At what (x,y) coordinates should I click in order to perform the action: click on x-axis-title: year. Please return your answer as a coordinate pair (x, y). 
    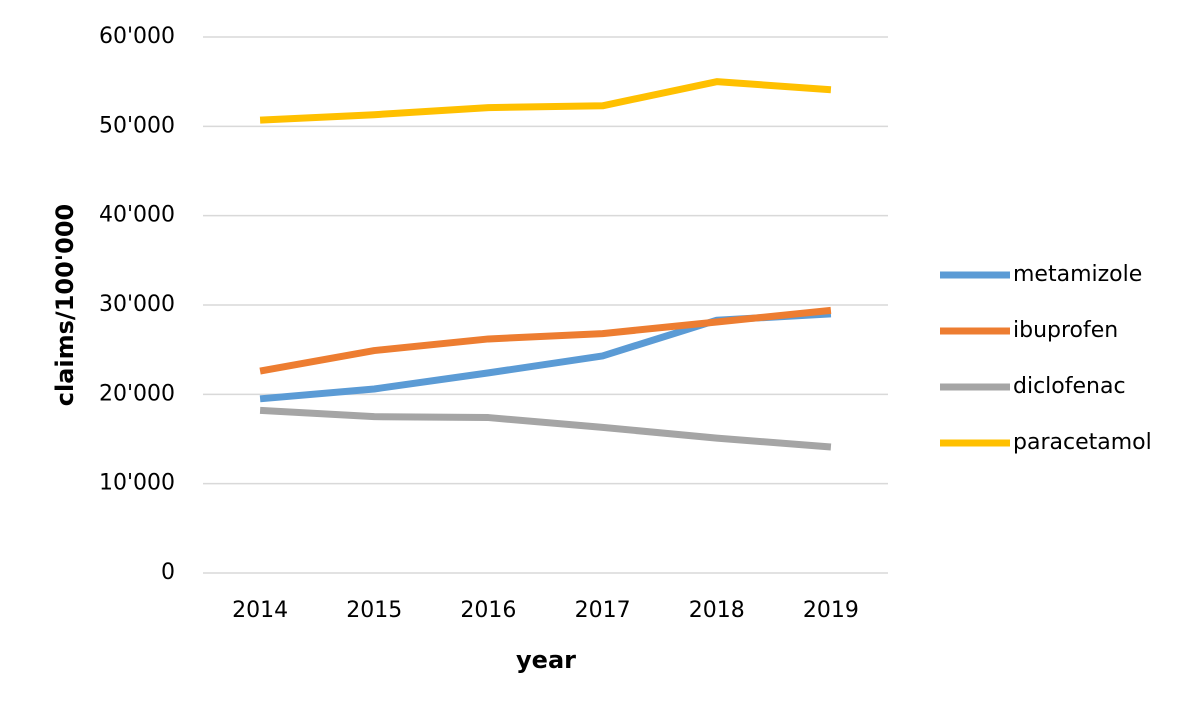
    Looking at the image, I should click on (546, 660).